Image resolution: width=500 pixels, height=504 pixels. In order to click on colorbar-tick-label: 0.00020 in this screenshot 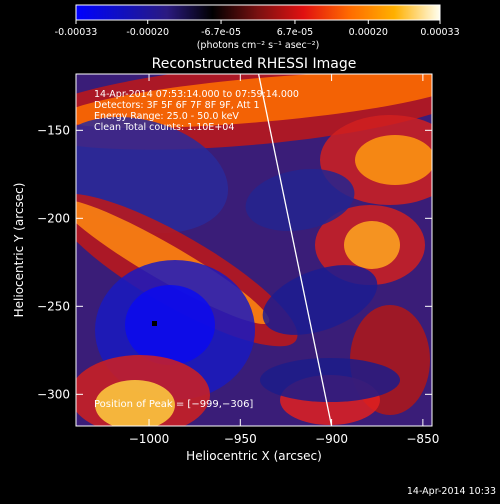, I will do `click(368, 32)`.